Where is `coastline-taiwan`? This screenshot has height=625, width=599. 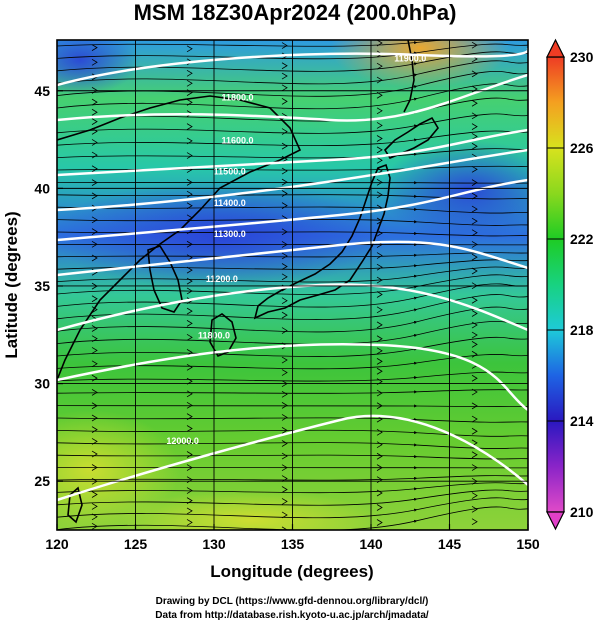
coastline-taiwan is located at coordinates (75, 505).